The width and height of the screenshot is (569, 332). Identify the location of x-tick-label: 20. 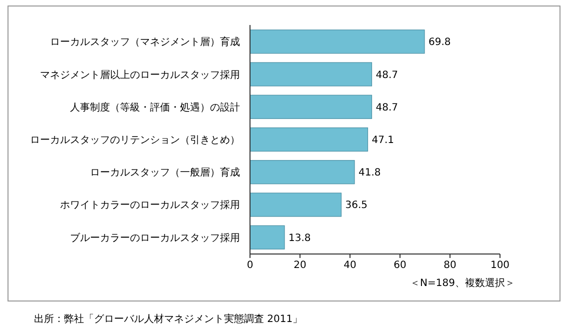
(300, 265).